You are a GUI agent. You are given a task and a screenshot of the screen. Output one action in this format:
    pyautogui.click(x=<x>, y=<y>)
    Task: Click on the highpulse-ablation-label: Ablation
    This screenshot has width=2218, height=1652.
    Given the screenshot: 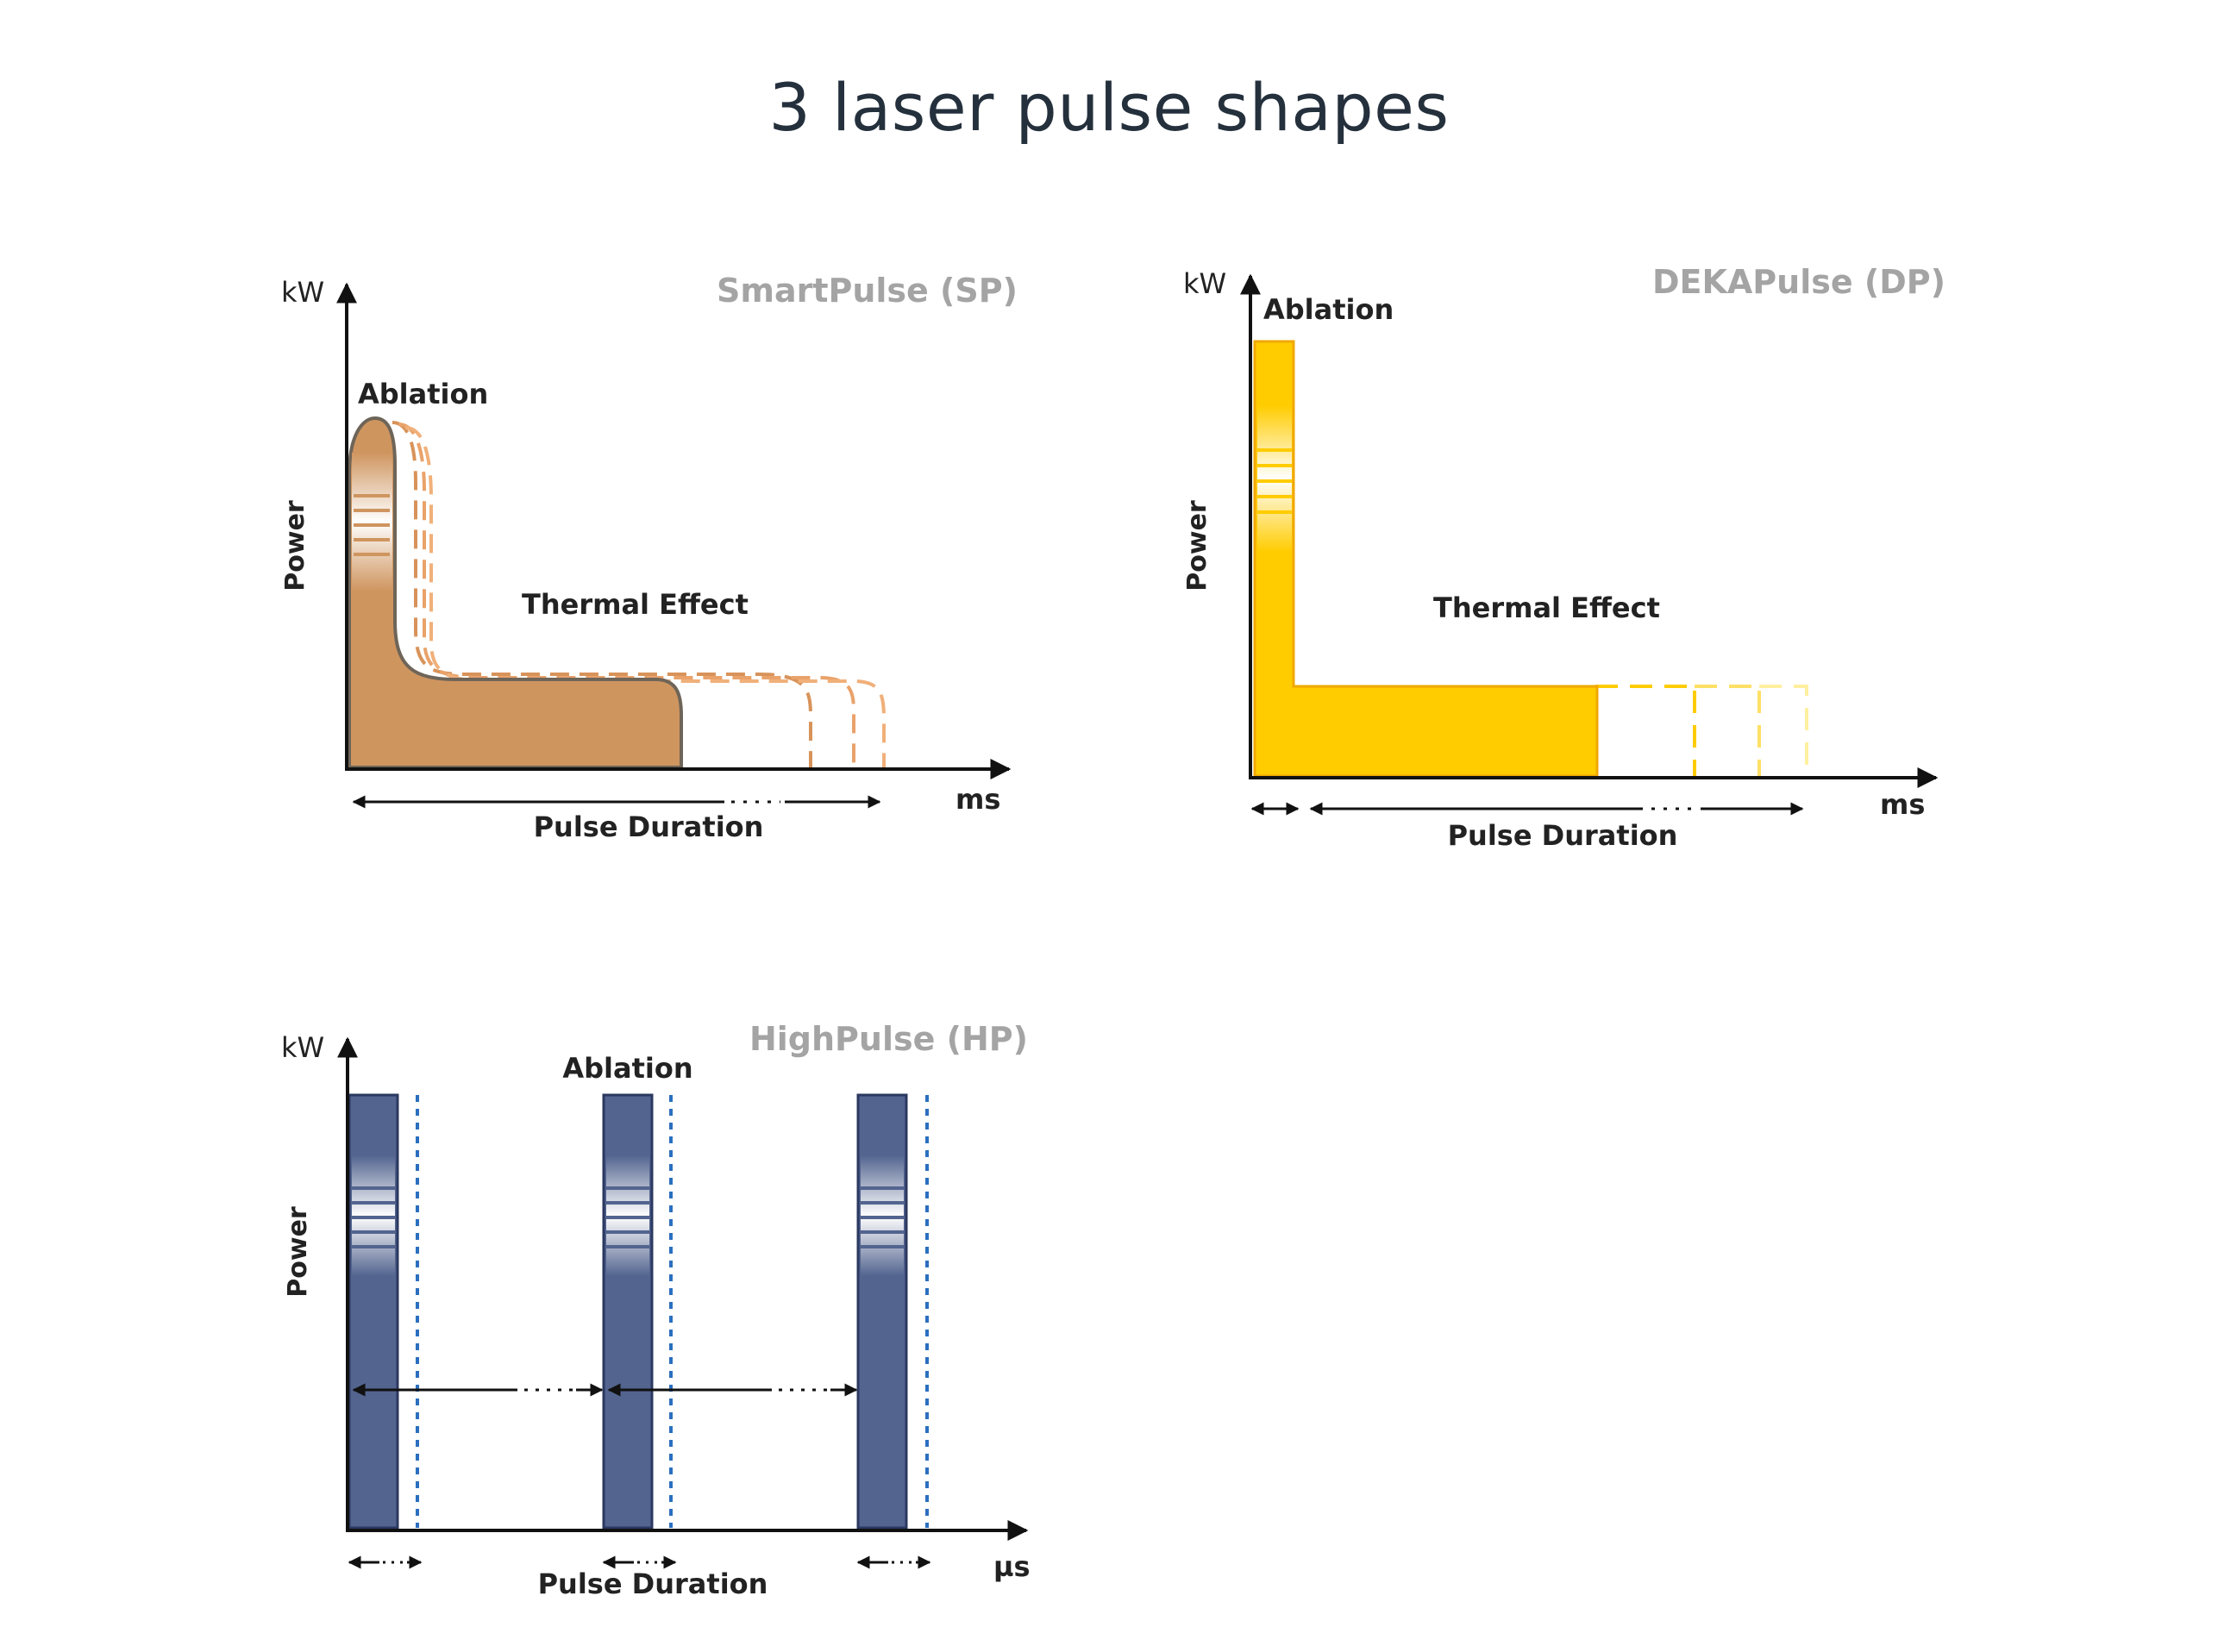 What is the action you would take?
    pyautogui.click(x=627, y=1068)
    